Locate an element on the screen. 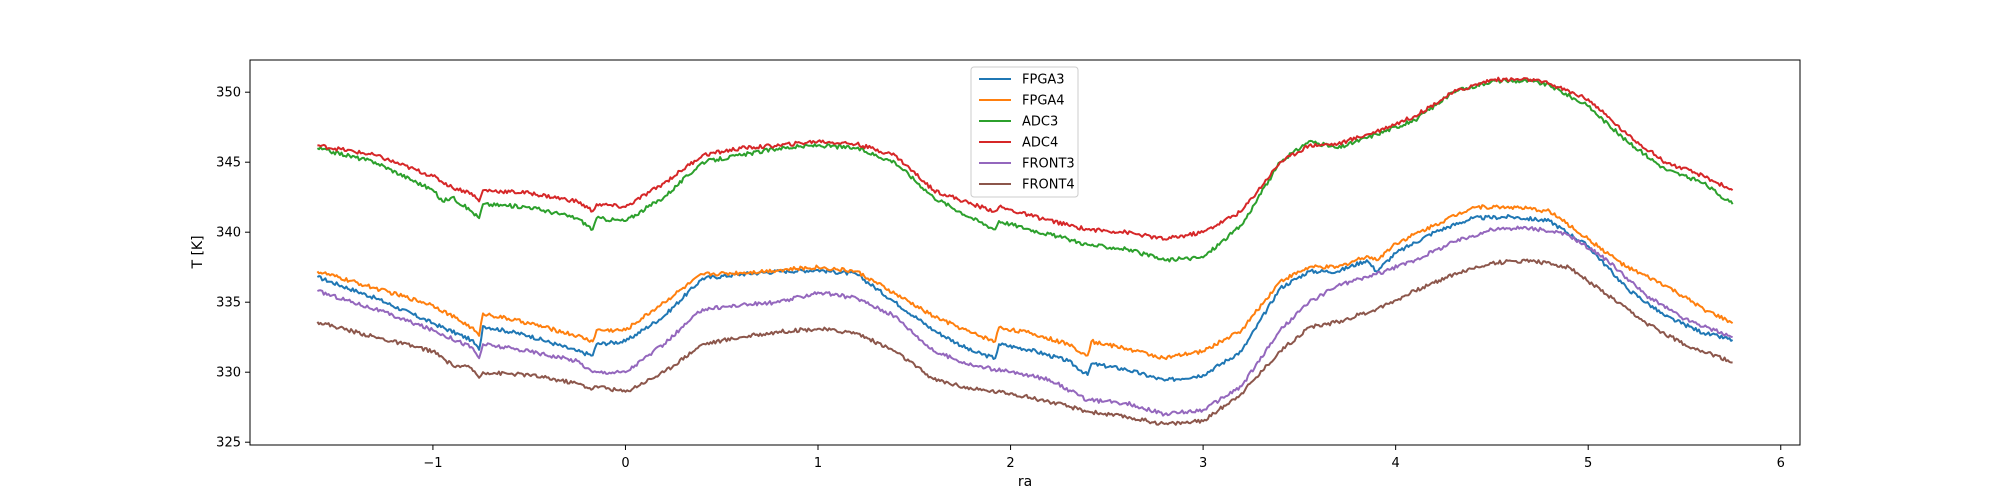  legend-label-front3: FRONT3 is located at coordinates (1048, 164).